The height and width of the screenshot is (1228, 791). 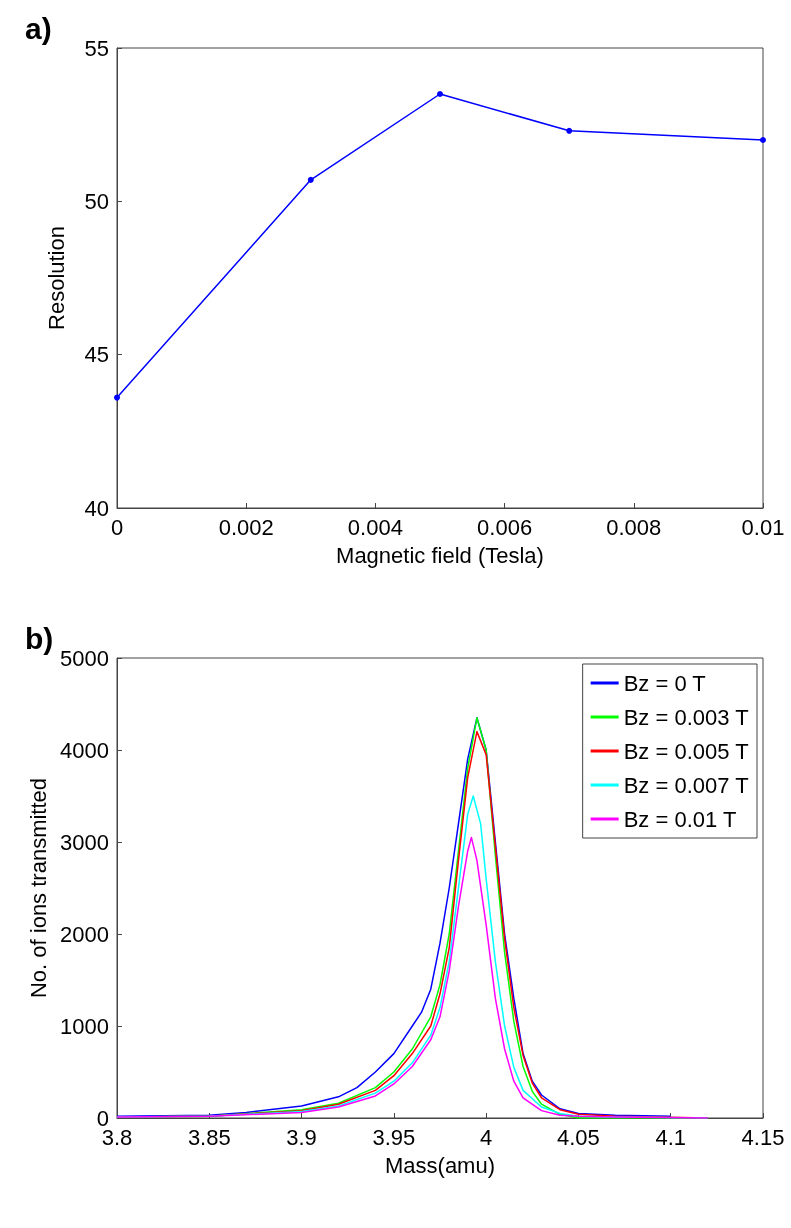 I want to click on x-tick-label: 3.95, so click(x=394, y=1137).